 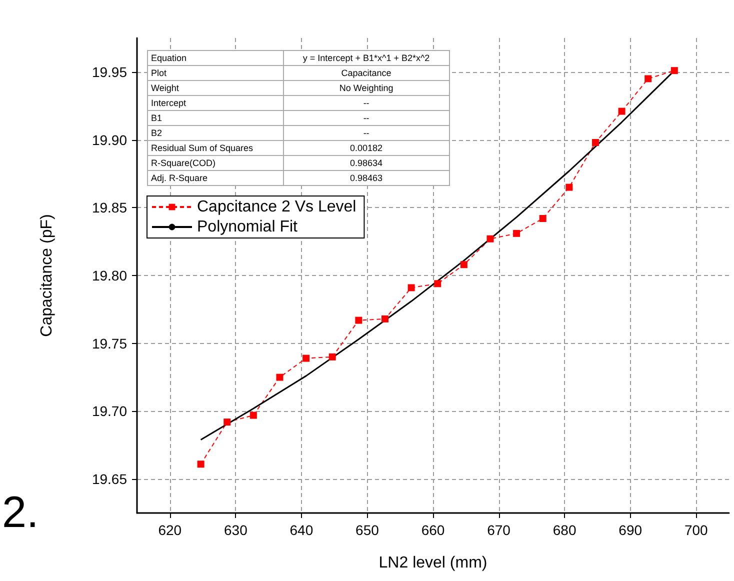 What do you see at coordinates (110, 140) in the screenshot?
I see `y-tick-label: 19.90` at bounding box center [110, 140].